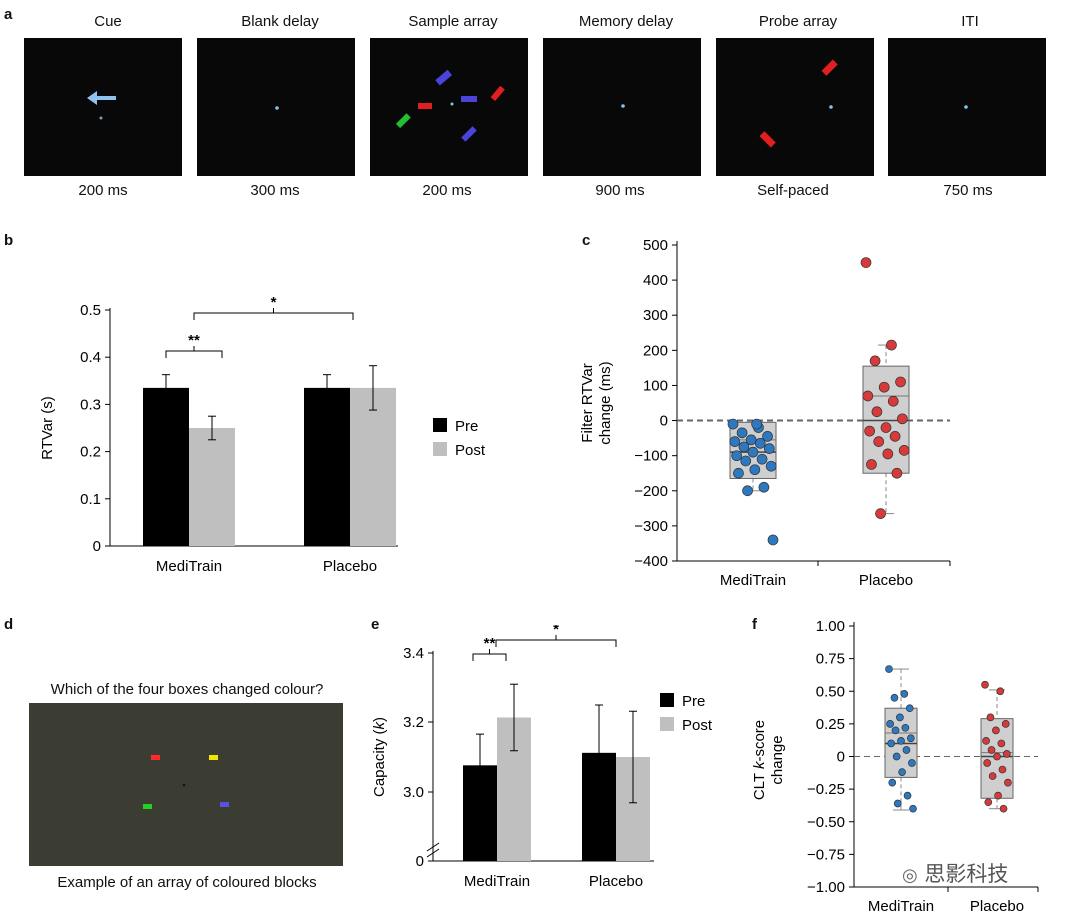 This screenshot has width=1080, height=921. Describe the element at coordinates (830, 724) in the screenshot. I see `y-tick-label: 0.25` at that location.